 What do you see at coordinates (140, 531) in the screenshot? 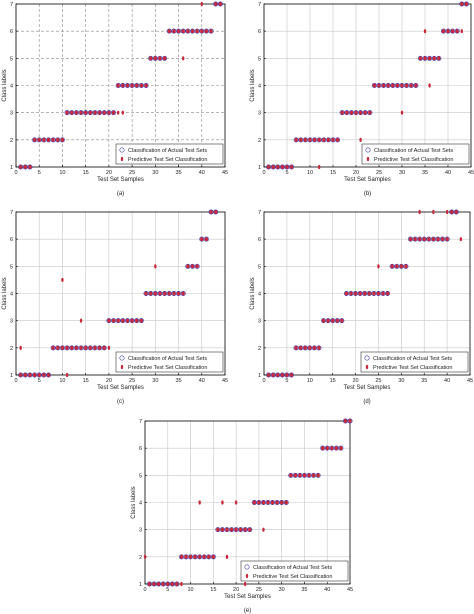
I see `y-tick-label: 3` at bounding box center [140, 531].